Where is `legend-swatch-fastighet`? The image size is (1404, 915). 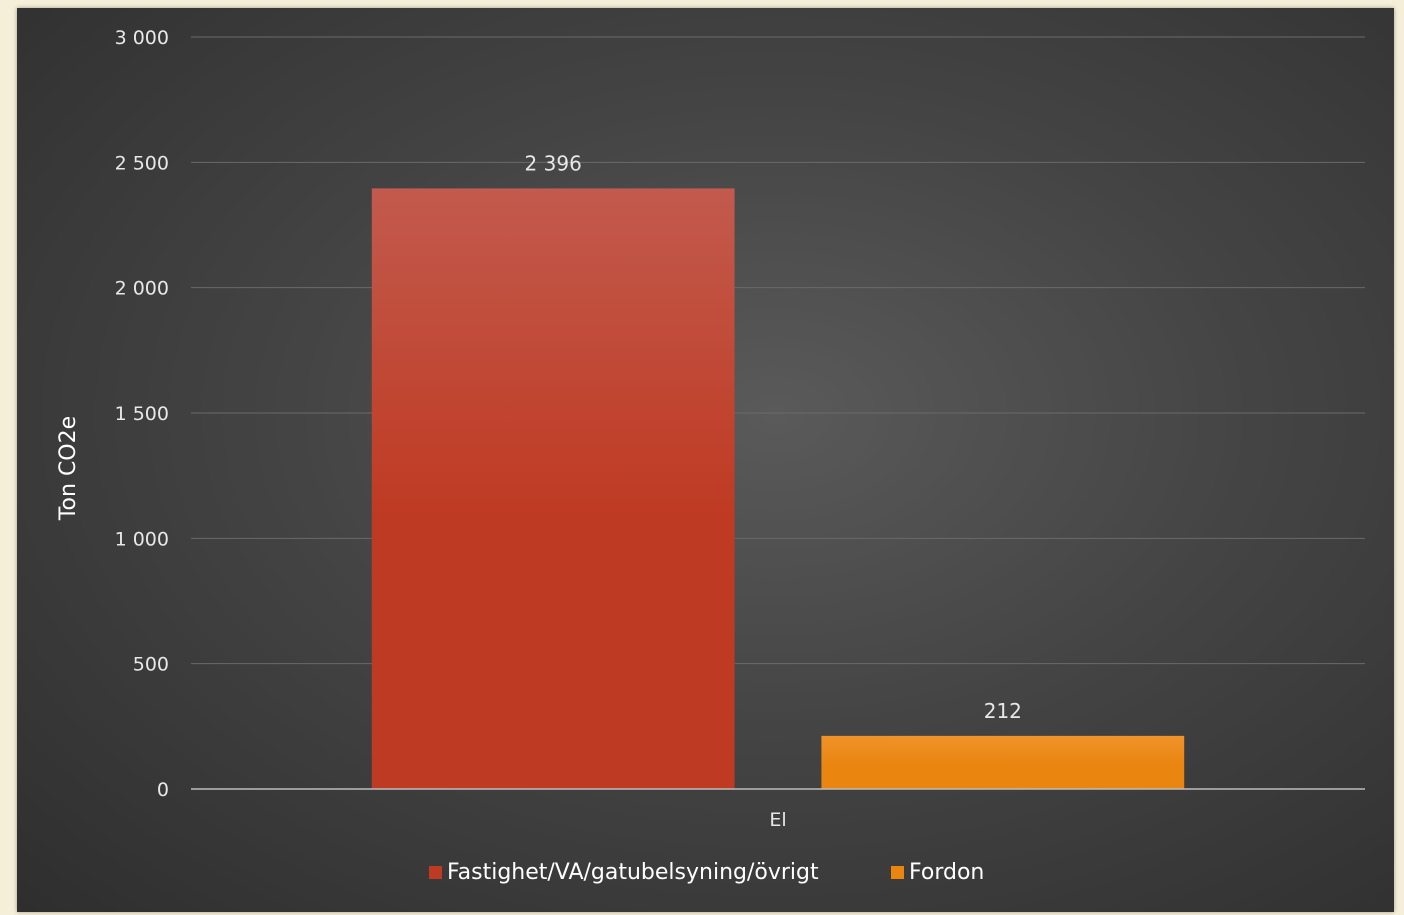
legend-swatch-fastighet is located at coordinates (435, 872).